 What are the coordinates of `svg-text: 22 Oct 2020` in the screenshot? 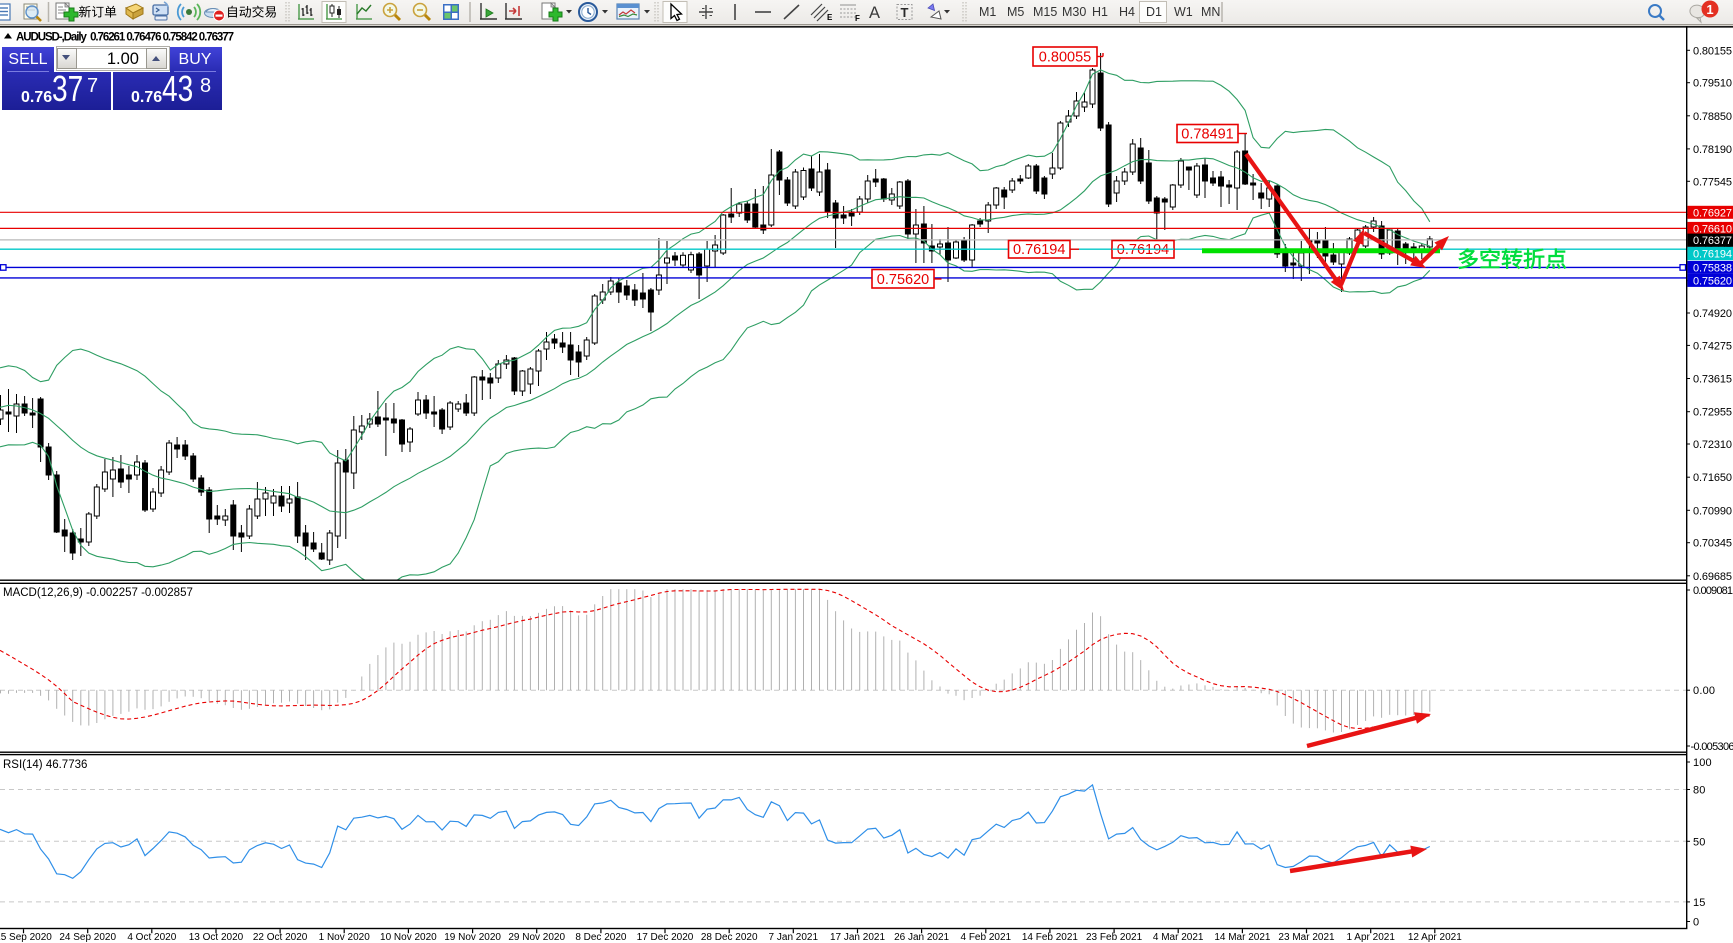 It's located at (280, 937).